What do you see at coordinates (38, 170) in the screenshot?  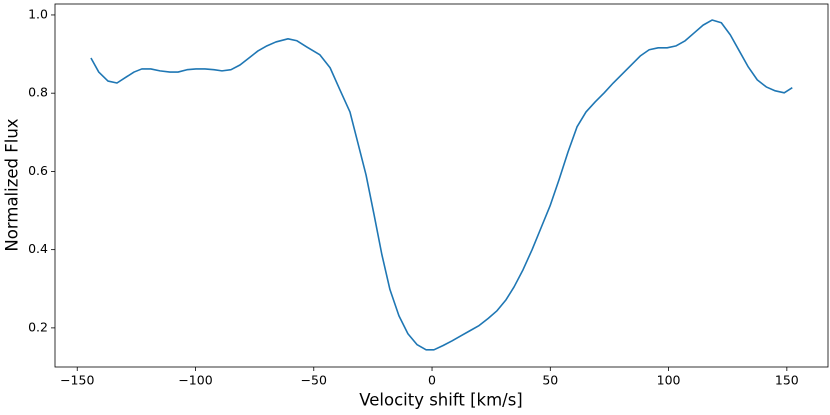 I see `y-tick-label: 0.6` at bounding box center [38, 170].